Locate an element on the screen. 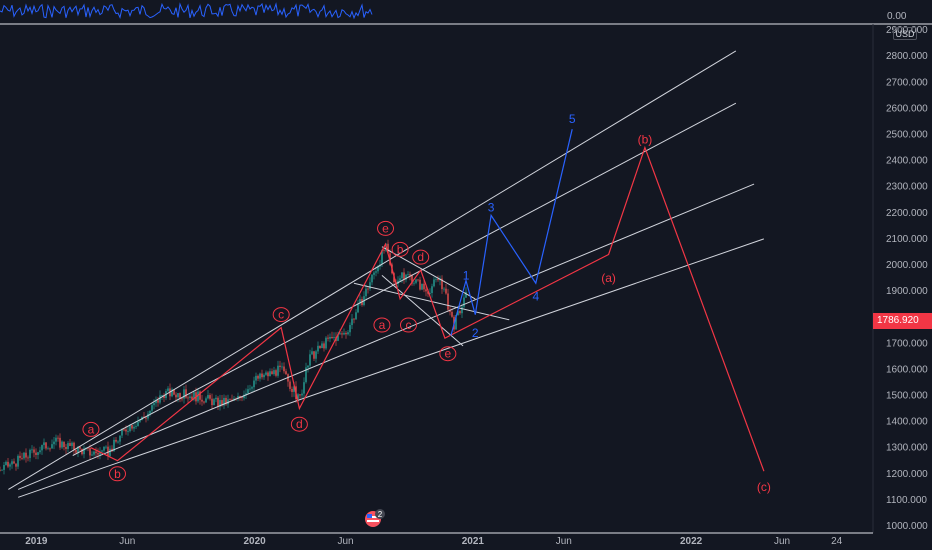 The height and width of the screenshot is (550, 932). price-tick-label: 1700.000 is located at coordinates (907, 343).